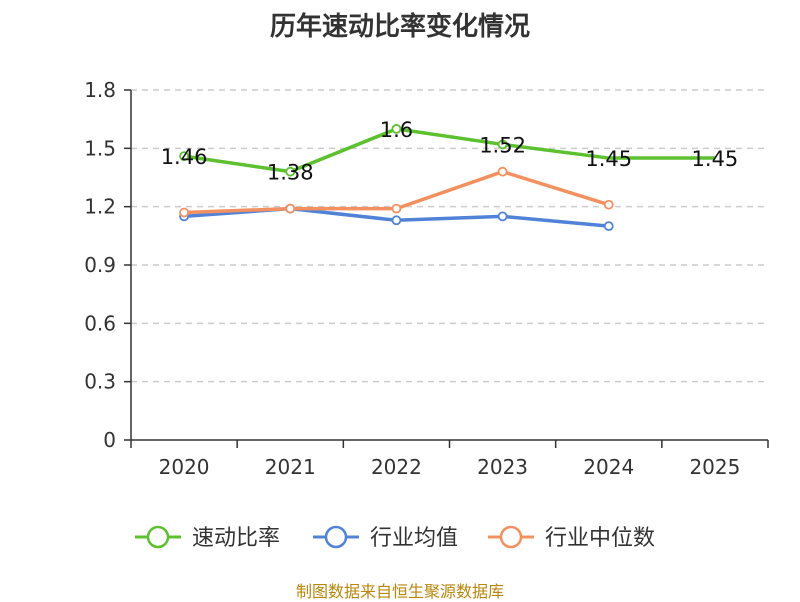 This screenshot has width=800, height=602. I want to click on y-tick-label: 0.3, so click(100, 382).